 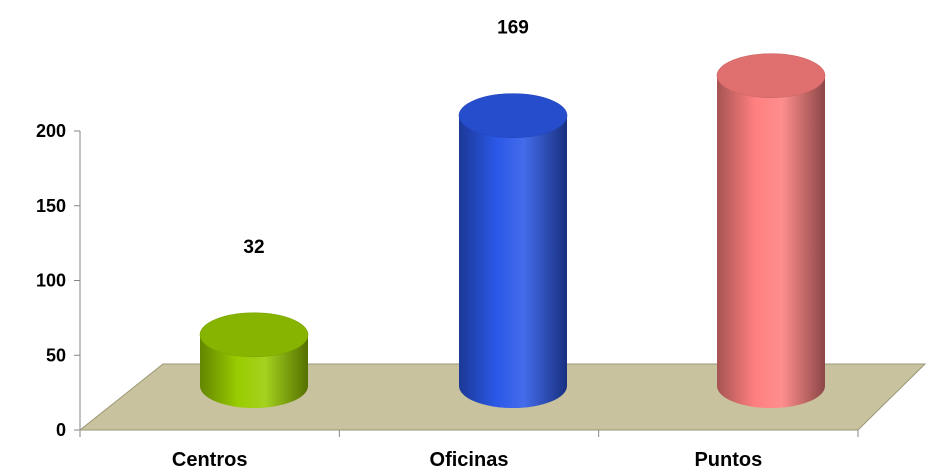 I want to click on bar-puntos, so click(x=771, y=230).